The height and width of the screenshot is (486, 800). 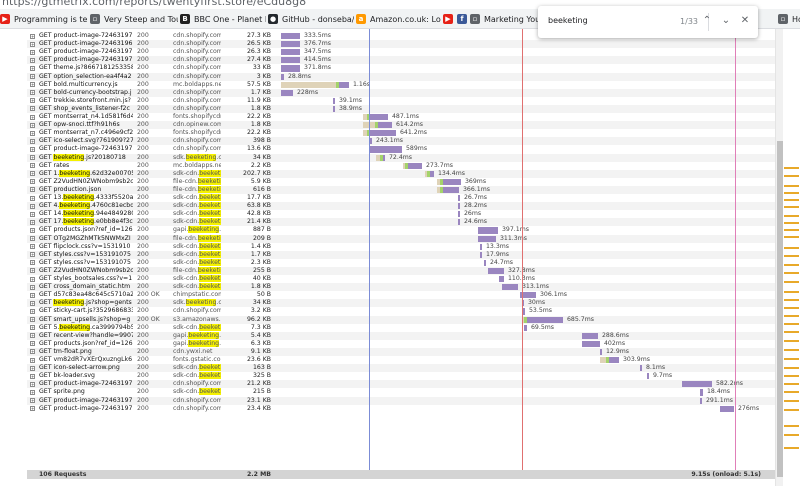 What do you see at coordinates (398, 19) in the screenshot?
I see `bookmark-item: a Amazon.co.uk: Low` at bounding box center [398, 19].